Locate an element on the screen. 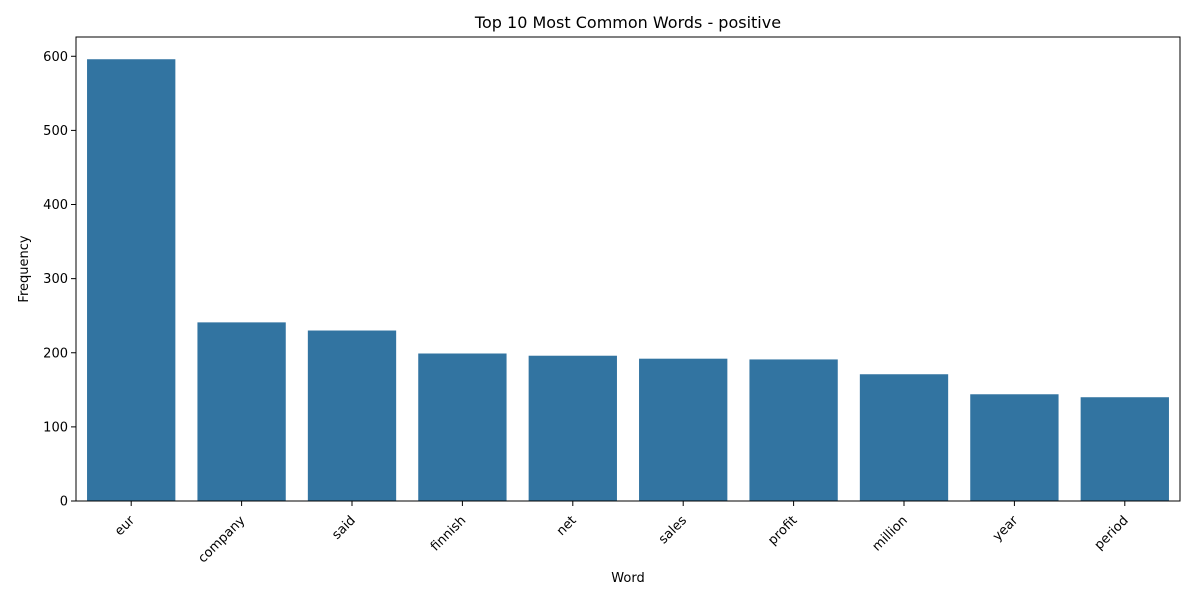 The image size is (1200, 600). y-tick-label-100: 100 is located at coordinates (55, 427).